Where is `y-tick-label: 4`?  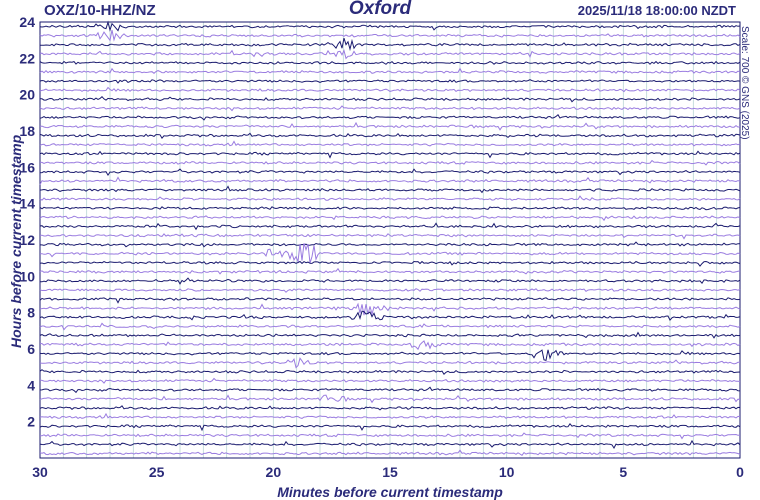 y-tick-label: 4 is located at coordinates (31, 385).